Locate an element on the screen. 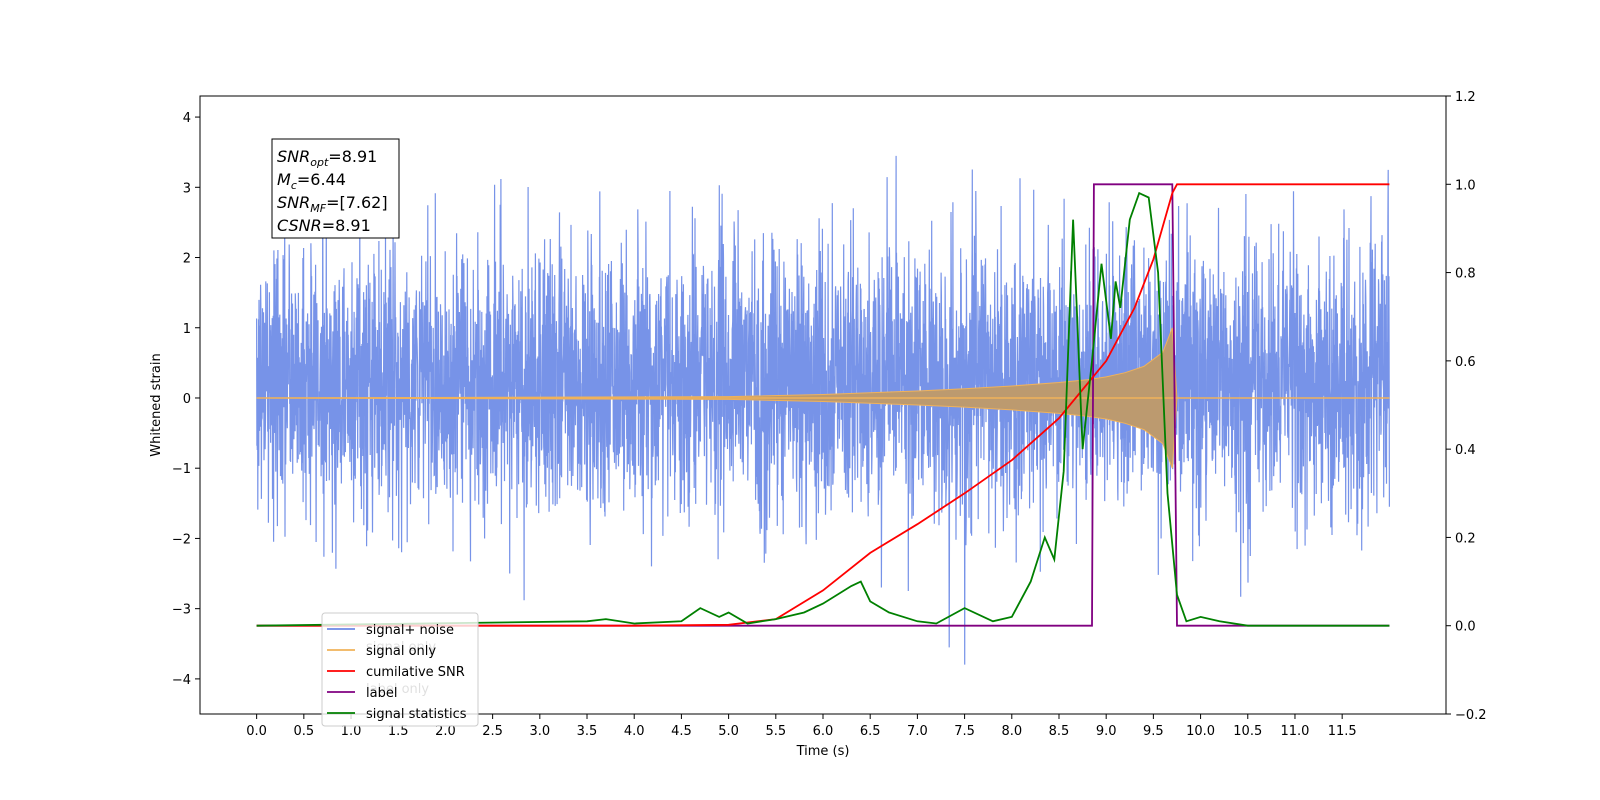  y-tick-label: 1 is located at coordinates (187, 329).